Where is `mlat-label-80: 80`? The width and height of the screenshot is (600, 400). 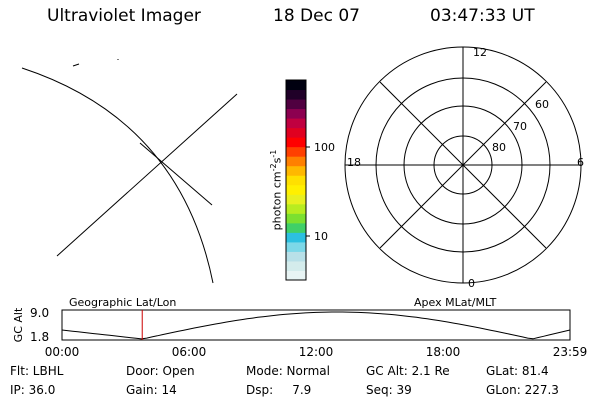 mlat-label-80: 80 is located at coordinates (499, 147).